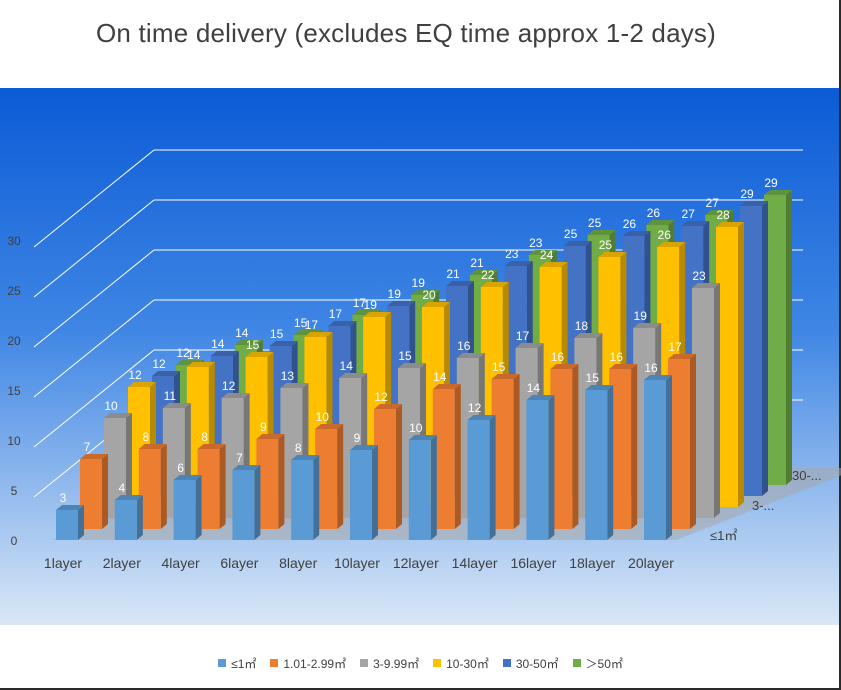 This screenshot has height=690, width=841. What do you see at coordinates (420, 663) in the screenshot?
I see `legend: ≤1㎡ 1.01-2.99㎡ 3-9.99㎡ 10-30㎡ 30-50㎡ ＞50㎡` at bounding box center [420, 663].